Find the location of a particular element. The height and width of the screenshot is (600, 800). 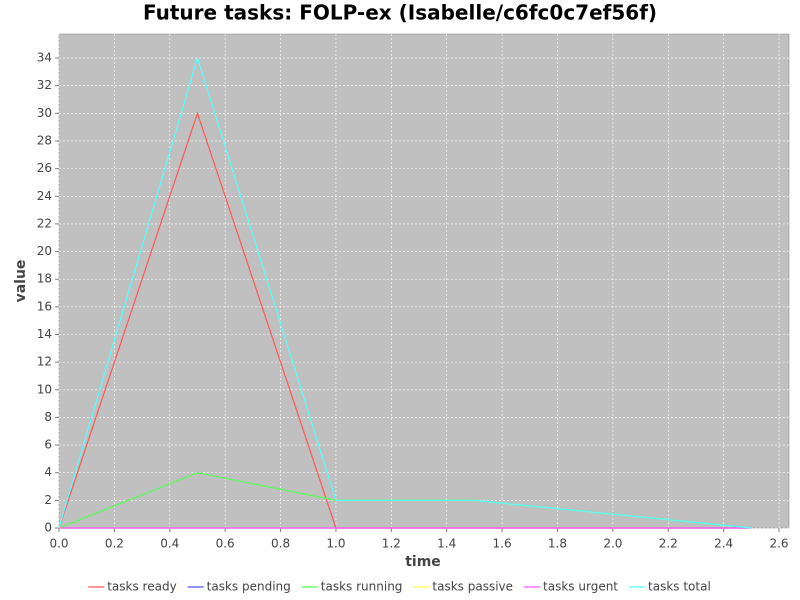

x-tick-label: 0.4 is located at coordinates (169, 544).